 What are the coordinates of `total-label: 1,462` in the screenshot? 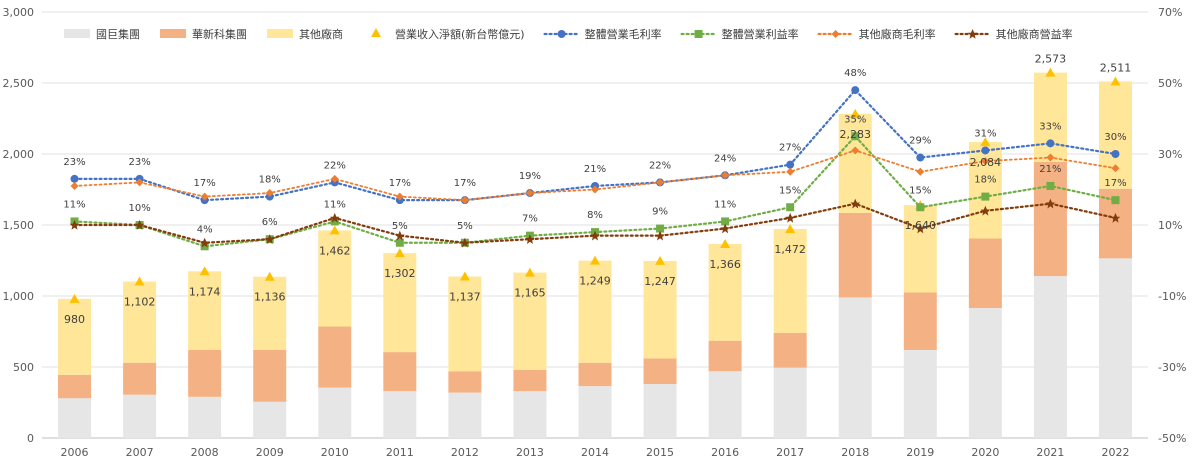 It's located at (335, 250).